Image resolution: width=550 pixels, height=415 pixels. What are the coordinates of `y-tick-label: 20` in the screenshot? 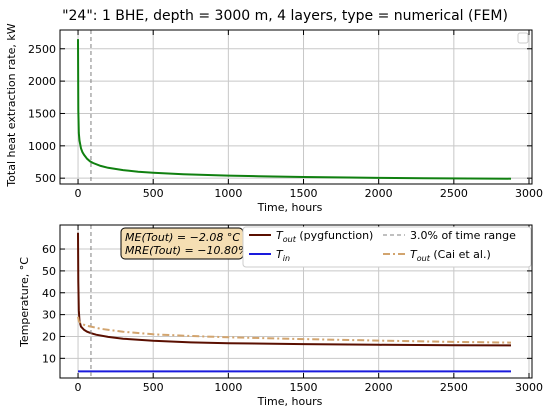 It's located at (49, 336).